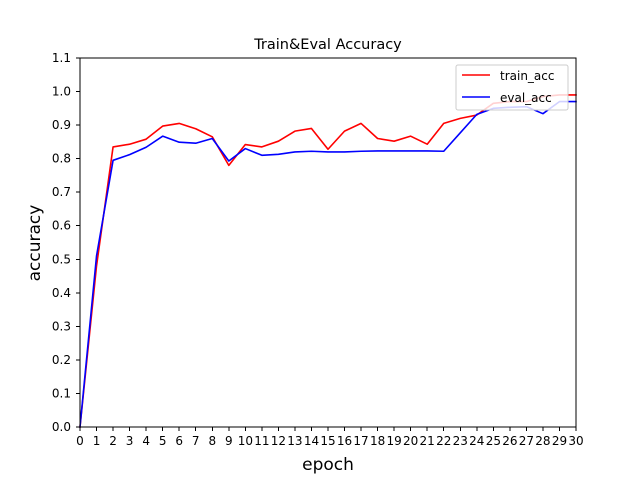 This screenshot has height=480, width=640. Describe the element at coordinates (61, 326) in the screenshot. I see `y-tick-label: 0.3` at that location.